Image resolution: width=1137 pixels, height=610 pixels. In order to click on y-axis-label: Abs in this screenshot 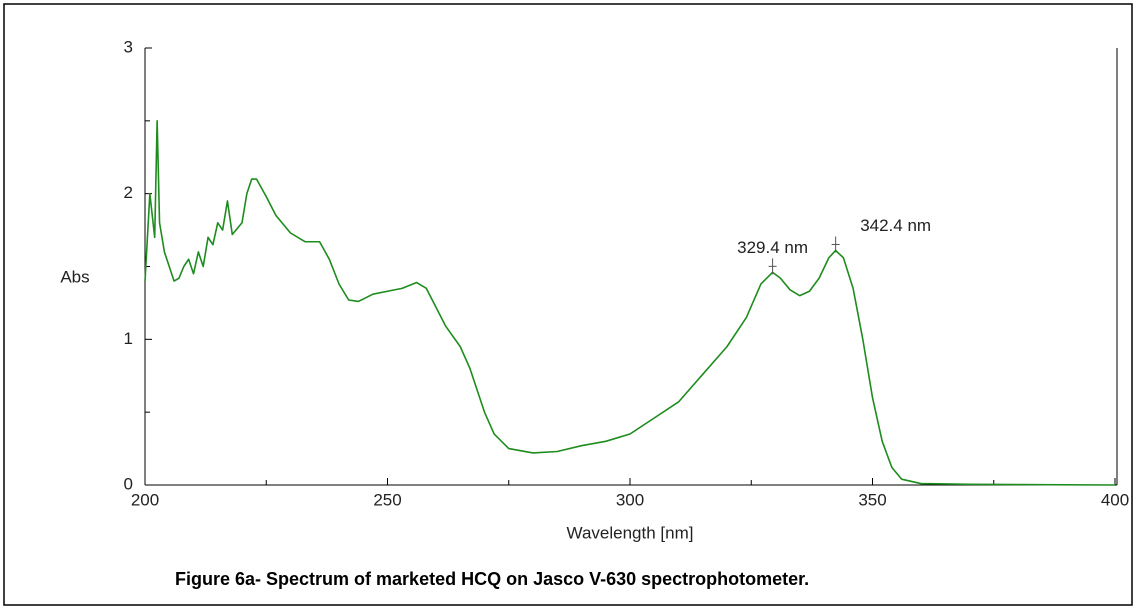, I will do `click(74, 276)`.